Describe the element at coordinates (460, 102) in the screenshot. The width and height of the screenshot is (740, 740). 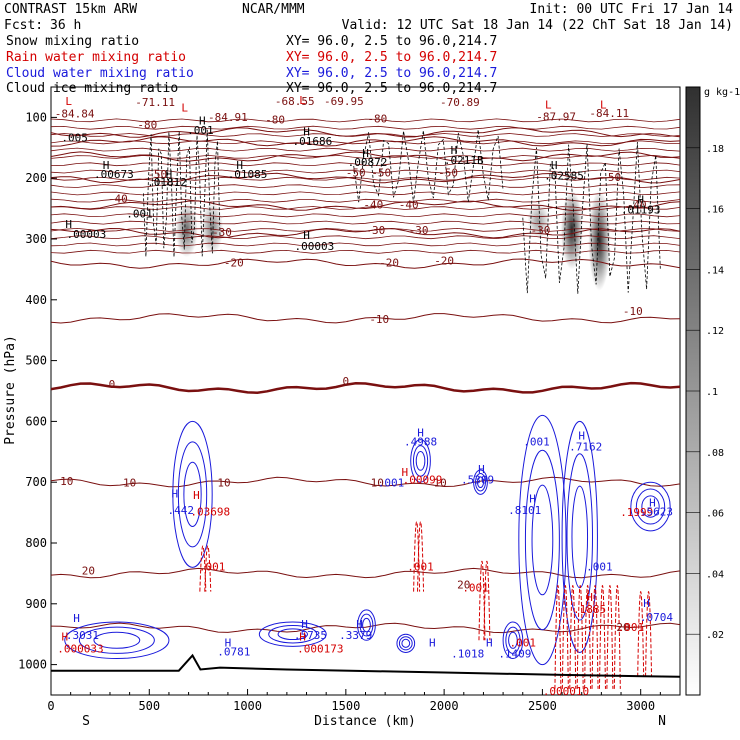
I see `minimum-label: -70.89` at that location.